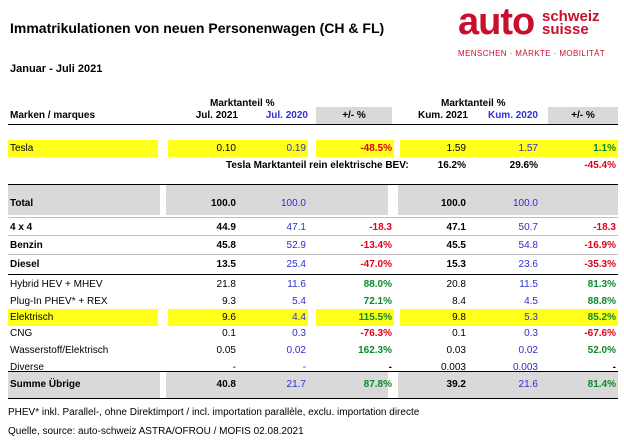  I want to click on cell-jul2021: 9.3, so click(229, 301).